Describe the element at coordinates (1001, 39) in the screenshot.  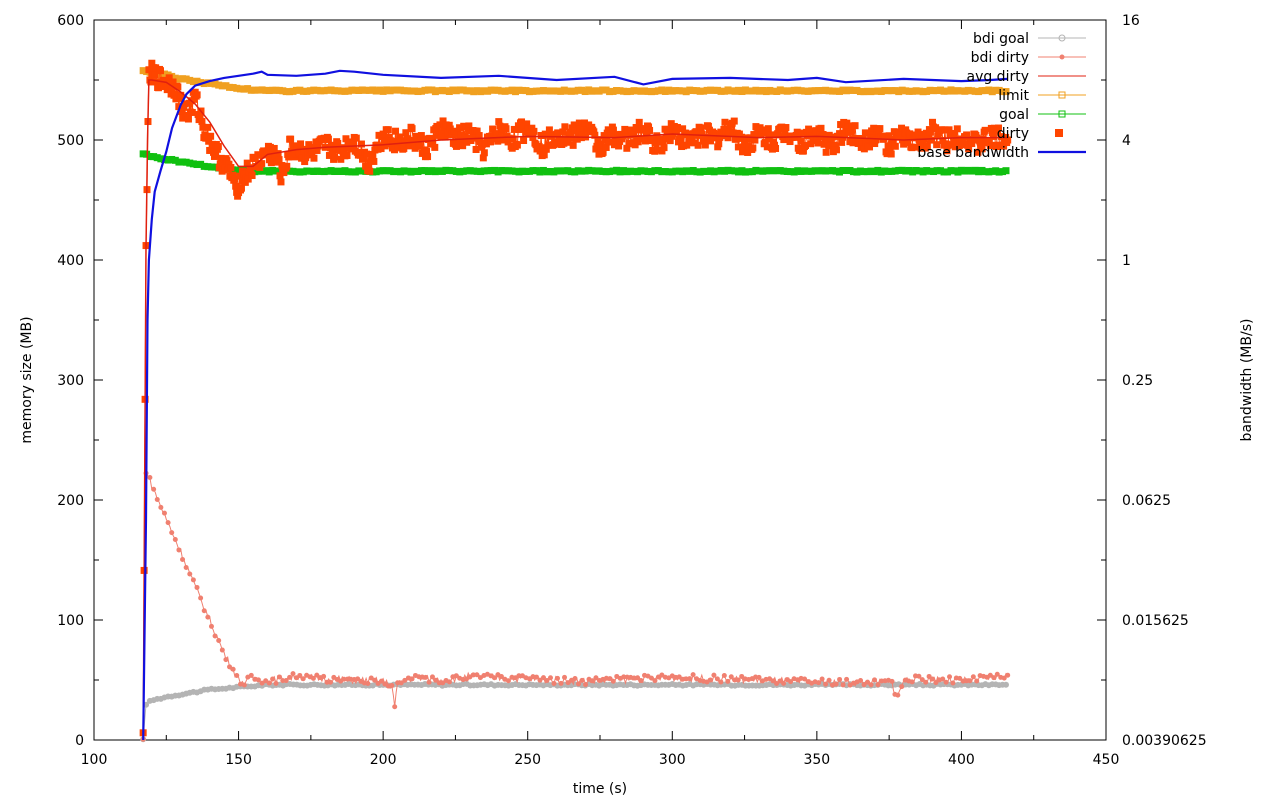
I see `legend-label: bdi goal` at that location.